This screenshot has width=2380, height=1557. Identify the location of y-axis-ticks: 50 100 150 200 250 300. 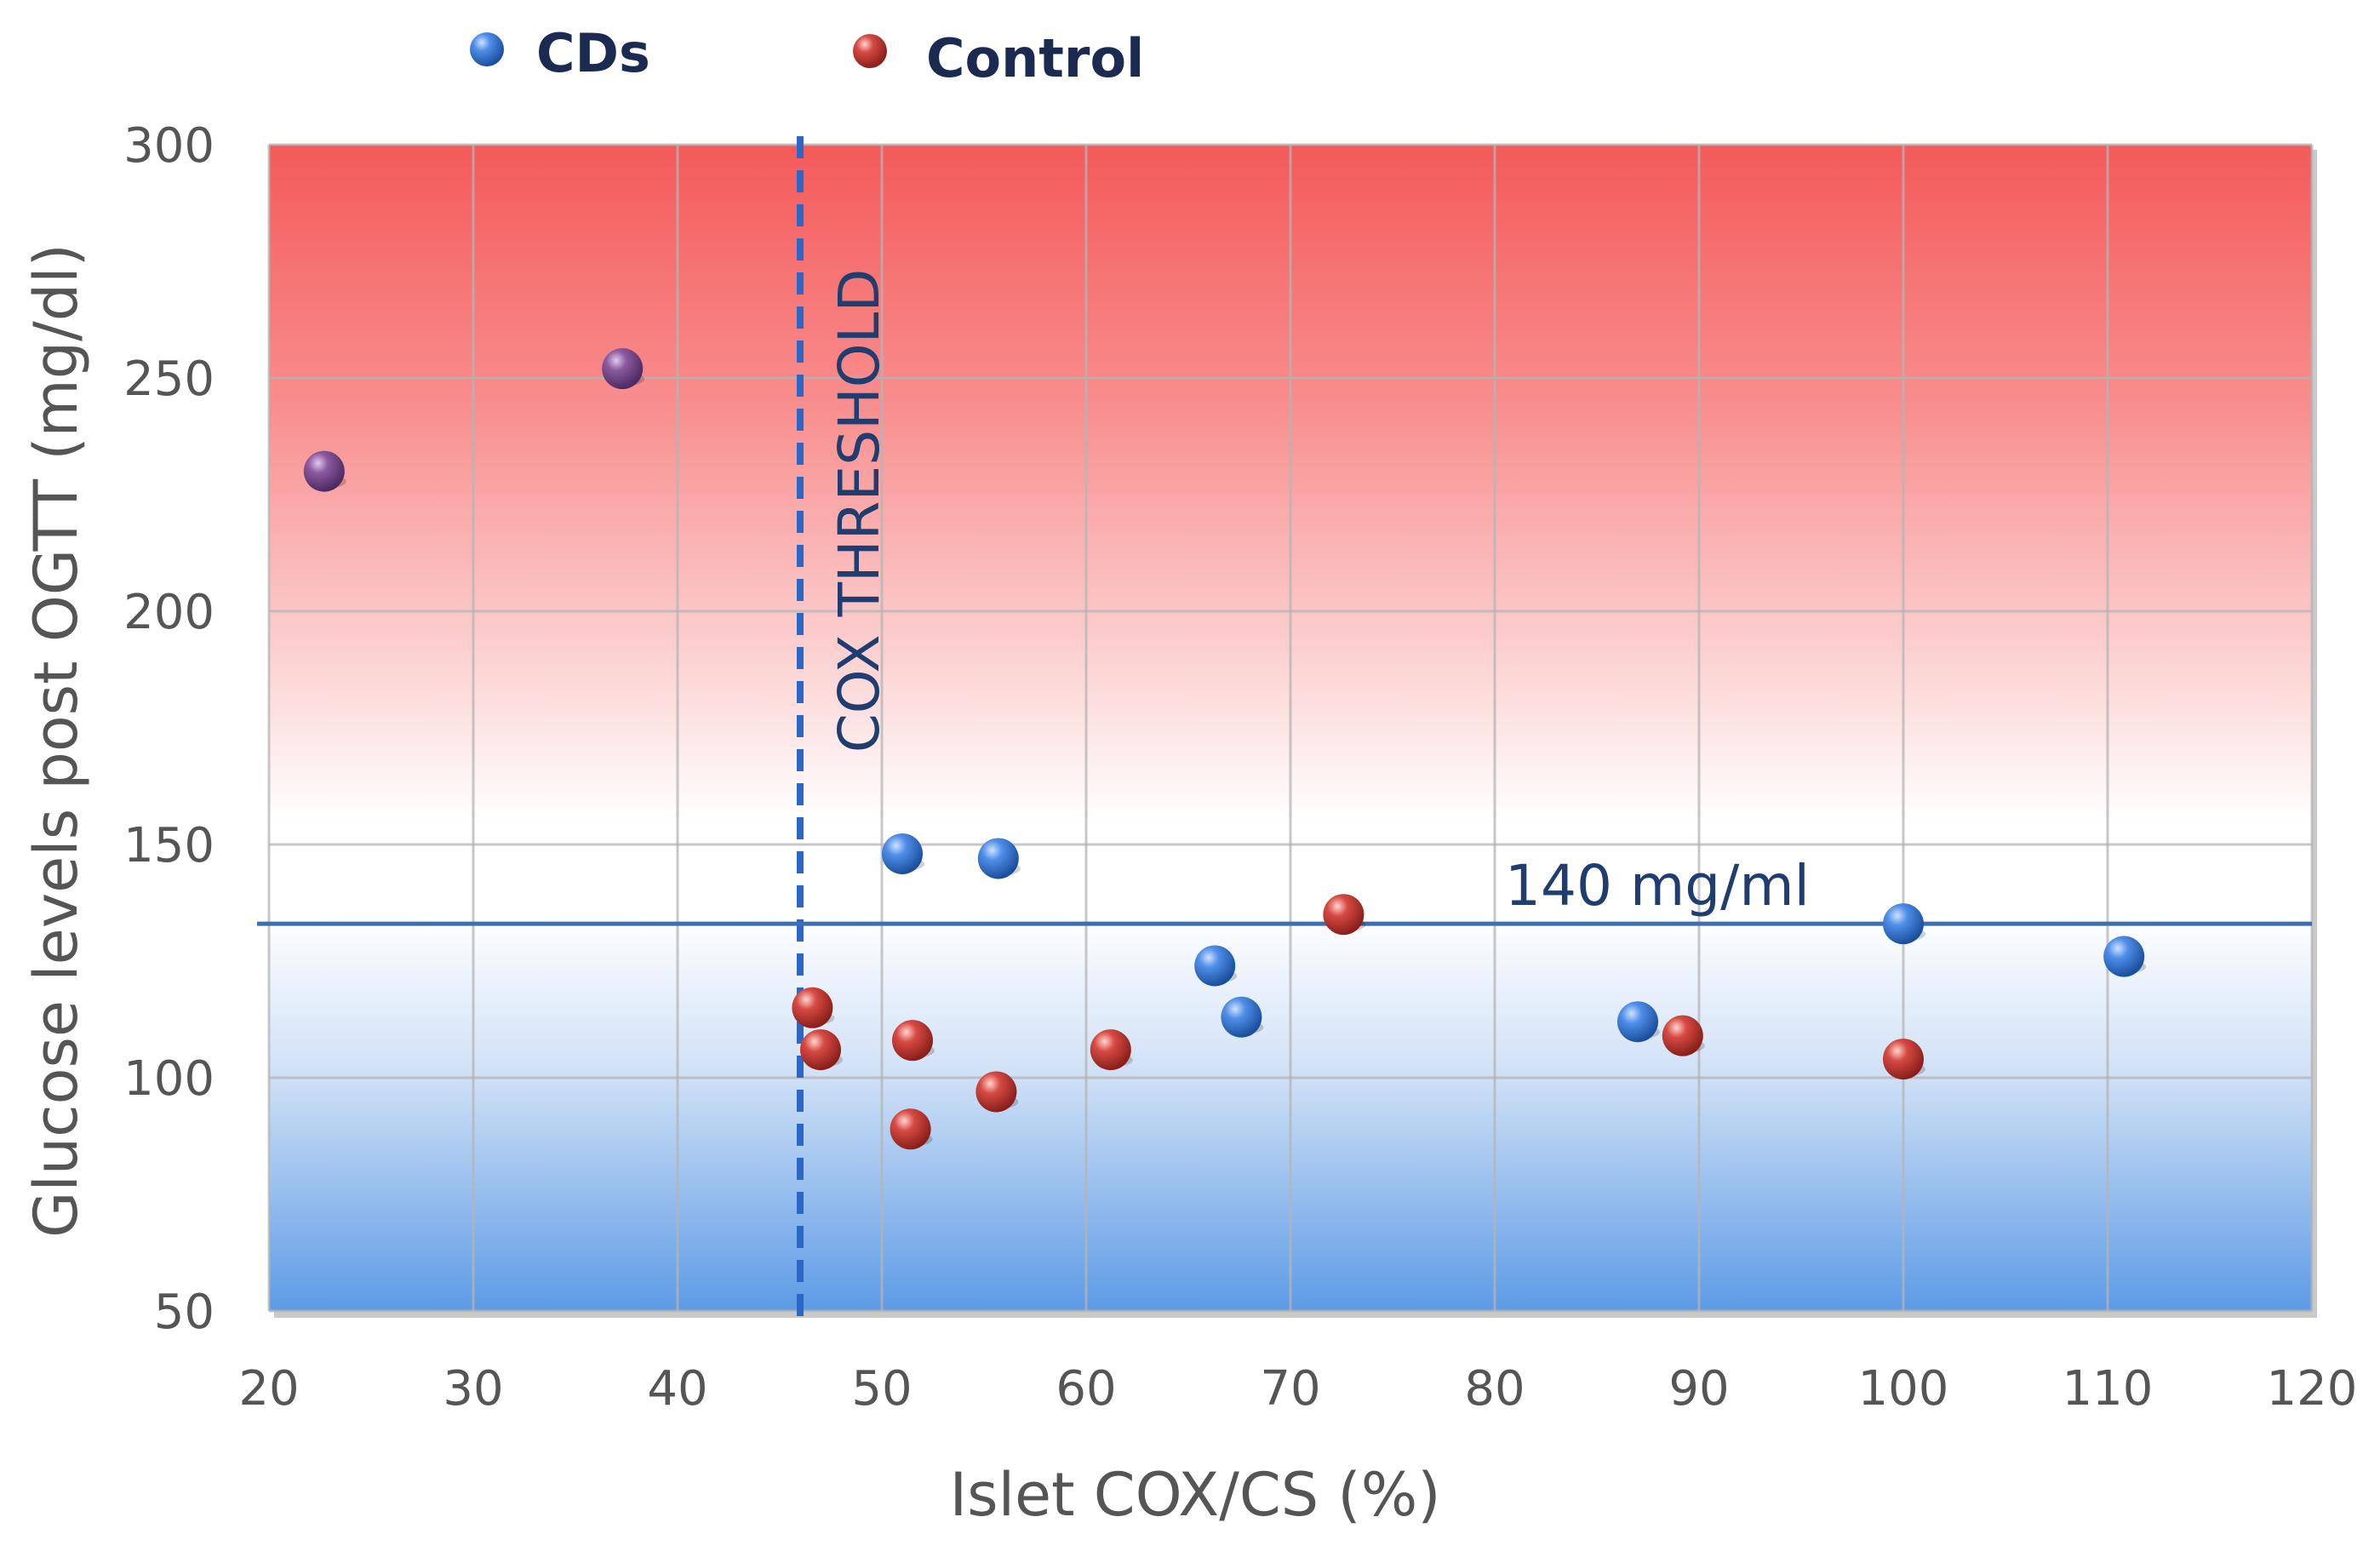
(169, 729).